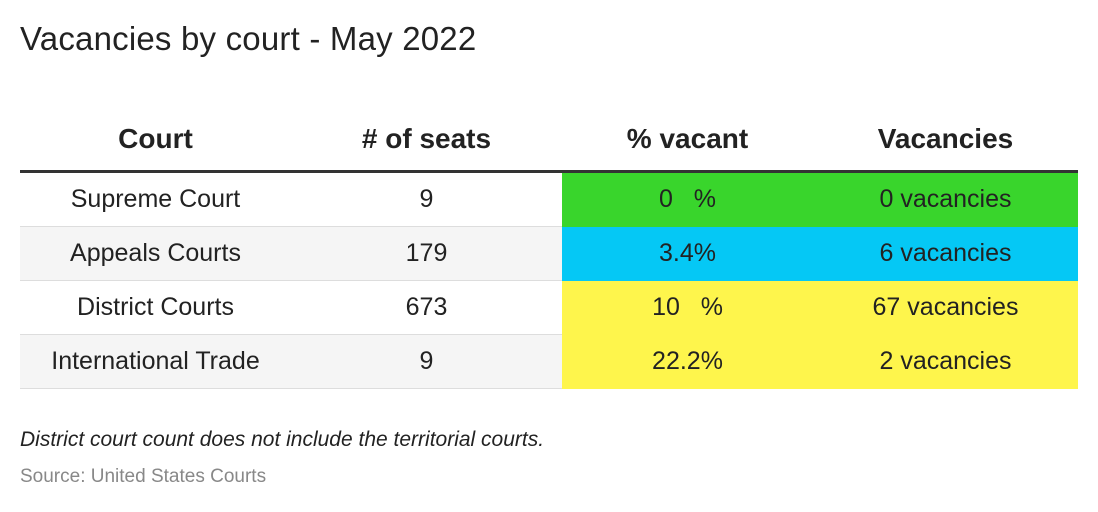 The width and height of the screenshot is (1098, 512). I want to click on table-row: District Courts 673 10 % 67 vacancies, so click(549, 307).